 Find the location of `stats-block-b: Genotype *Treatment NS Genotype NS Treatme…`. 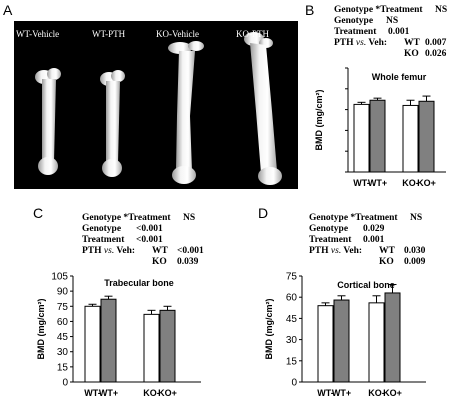

stats-block-b: Genotype *Treatment NS Genotype NS Treatme… is located at coordinates (393, 32).